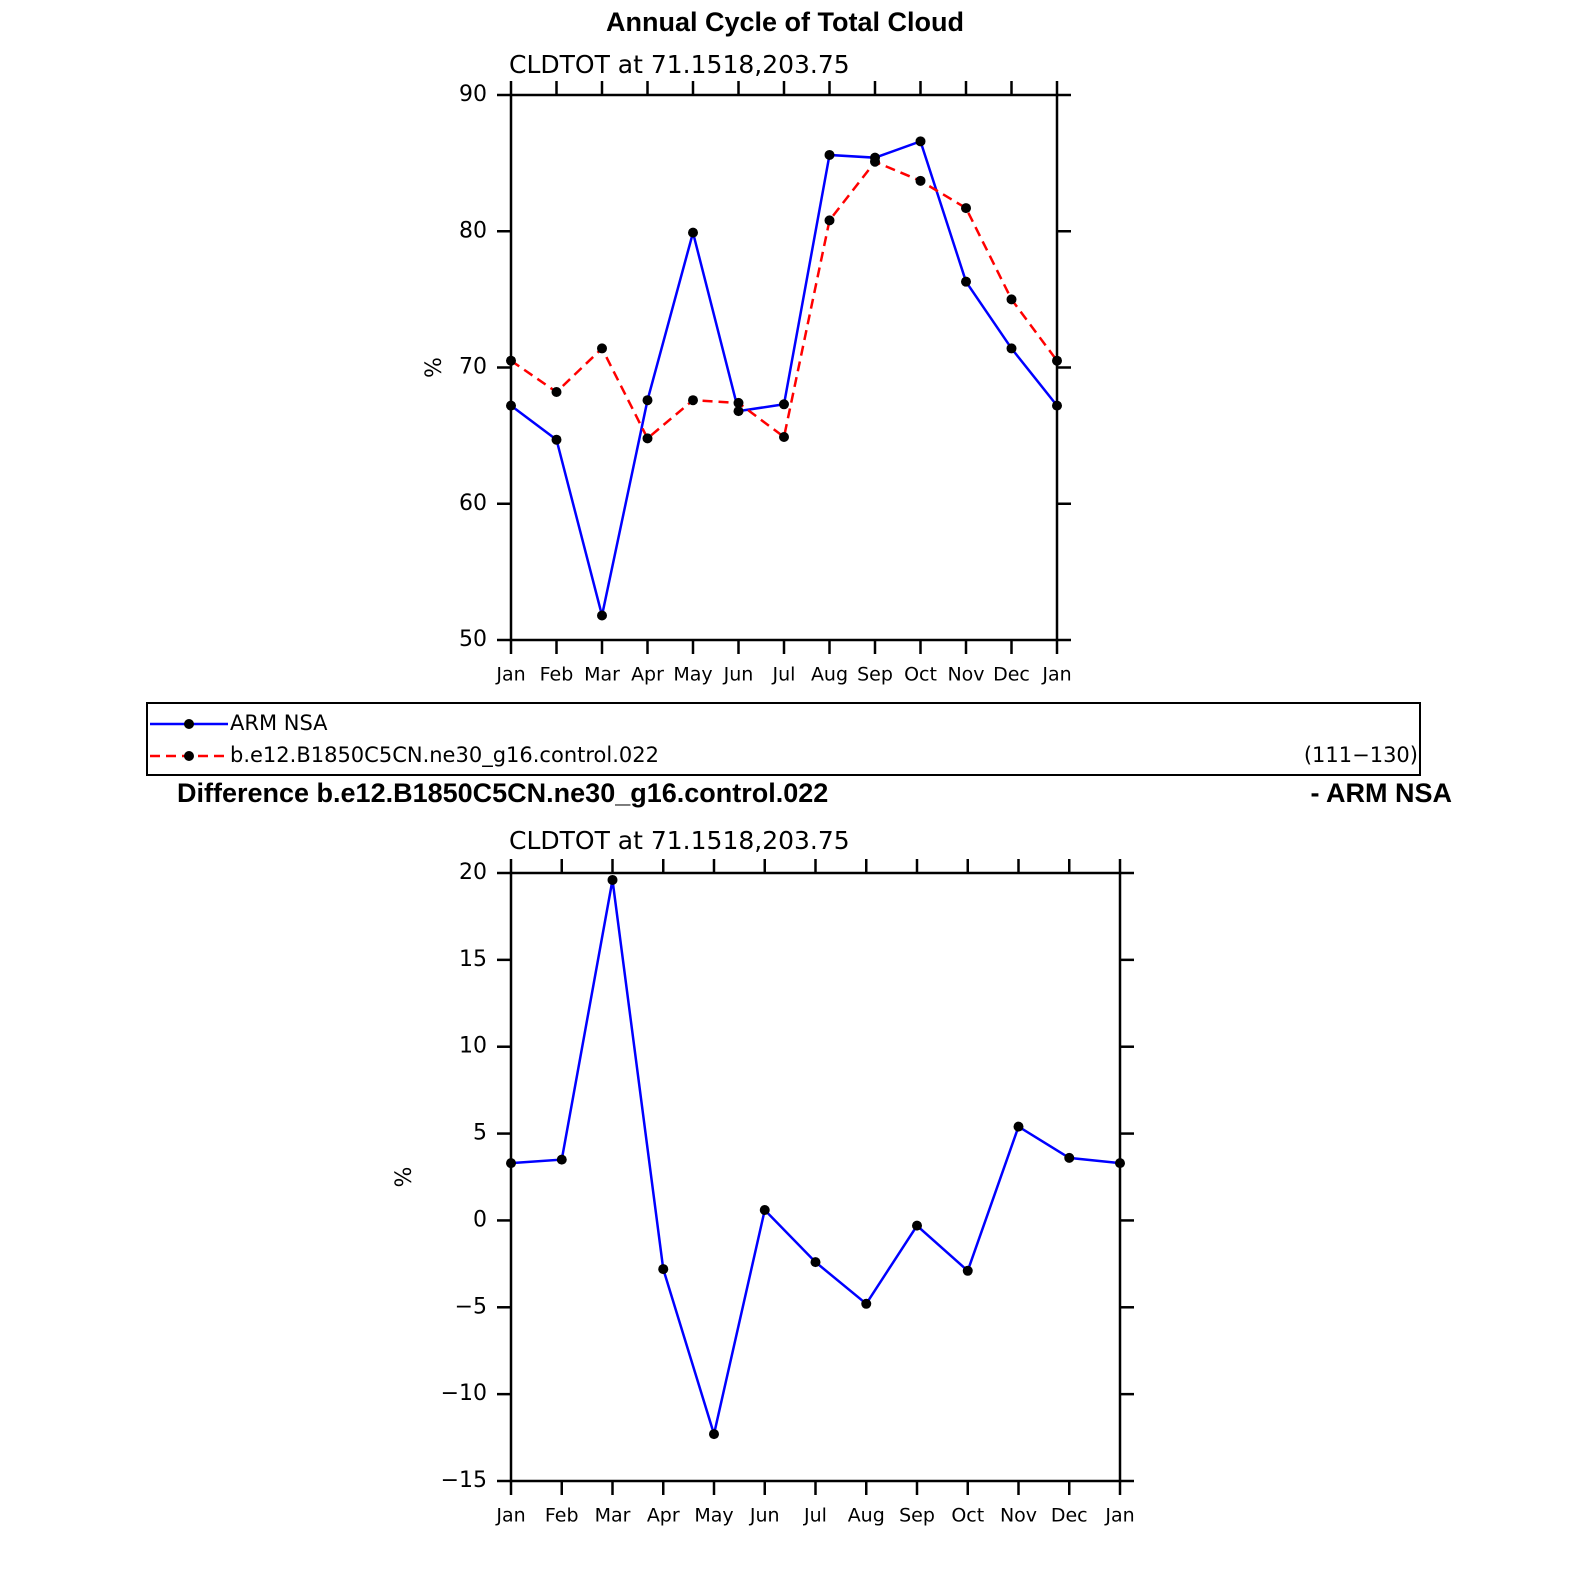  I want to click on y-tick-label: 15, so click(473, 959).